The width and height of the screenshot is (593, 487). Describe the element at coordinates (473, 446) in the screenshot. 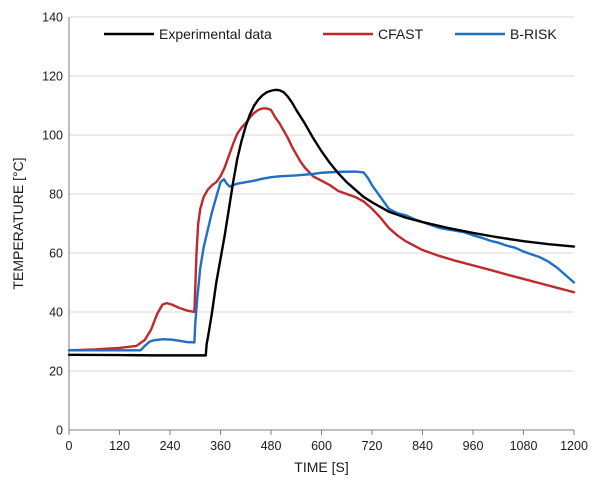

I see `x-tick-label: 960` at that location.